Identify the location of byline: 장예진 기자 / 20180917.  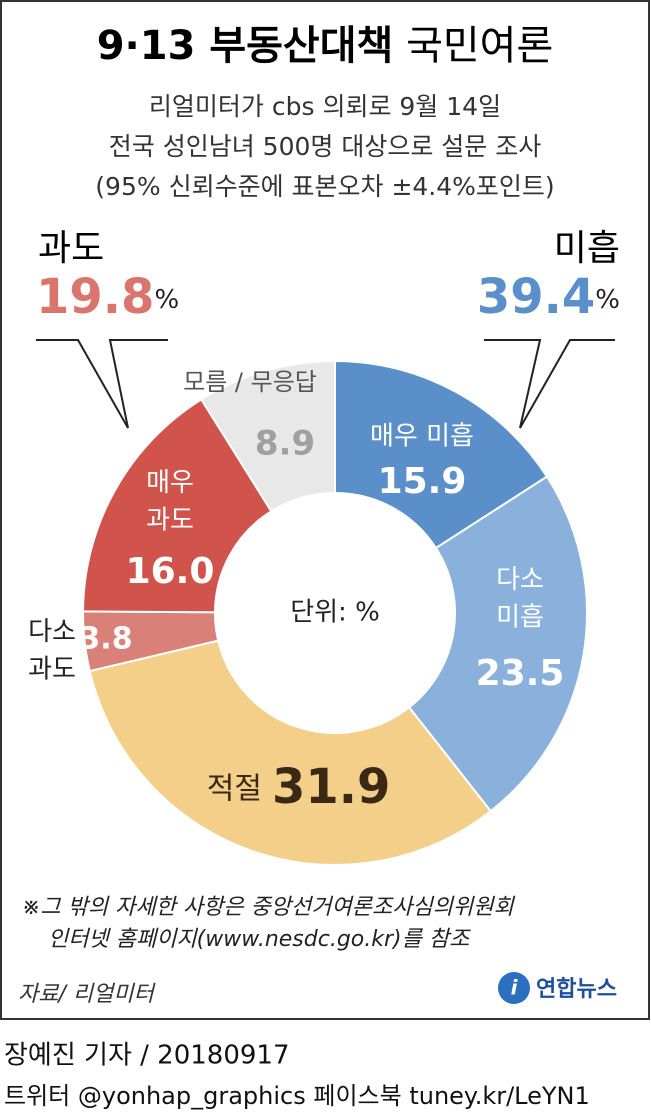
(147, 1056).